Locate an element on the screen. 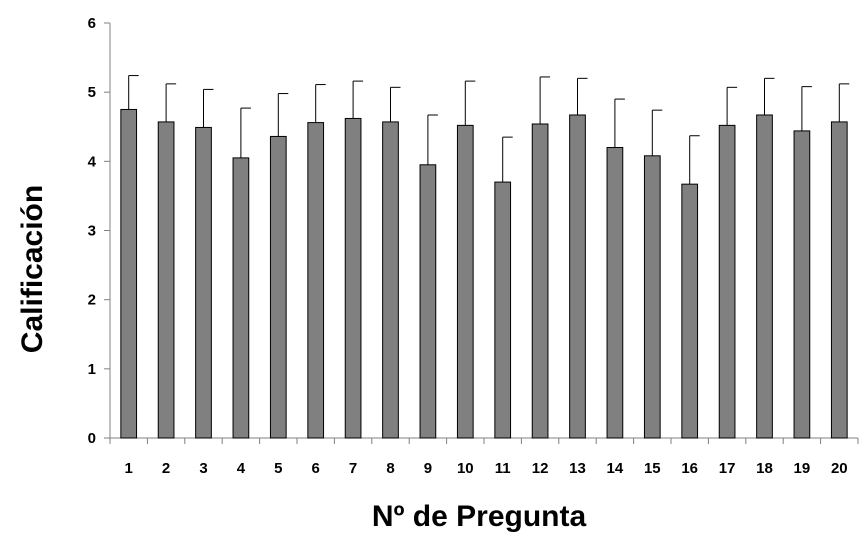 This screenshot has height=541, width=860. y-tick-label: 5 is located at coordinates (92, 92).